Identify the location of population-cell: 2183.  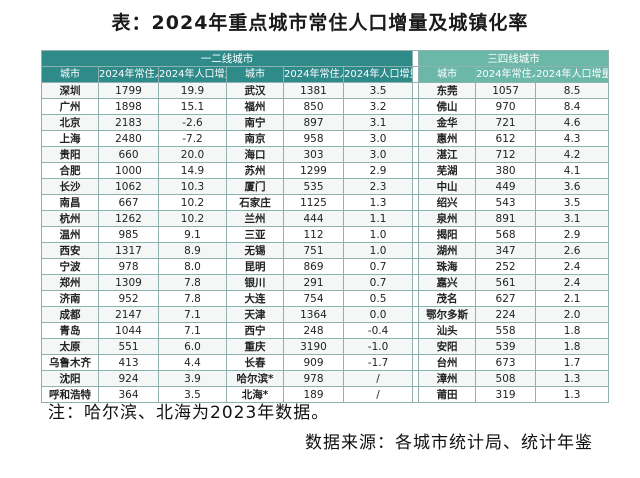
(128, 122).